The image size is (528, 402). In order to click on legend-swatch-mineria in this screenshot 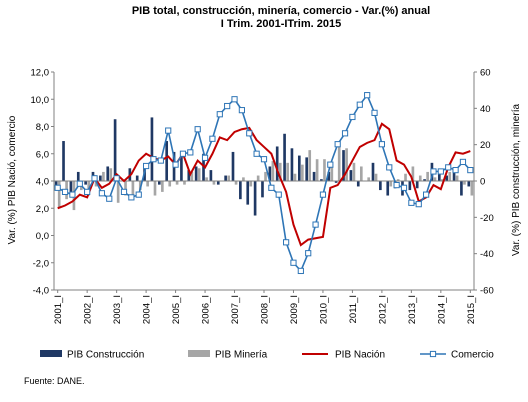, I will do `click(199, 353)`.